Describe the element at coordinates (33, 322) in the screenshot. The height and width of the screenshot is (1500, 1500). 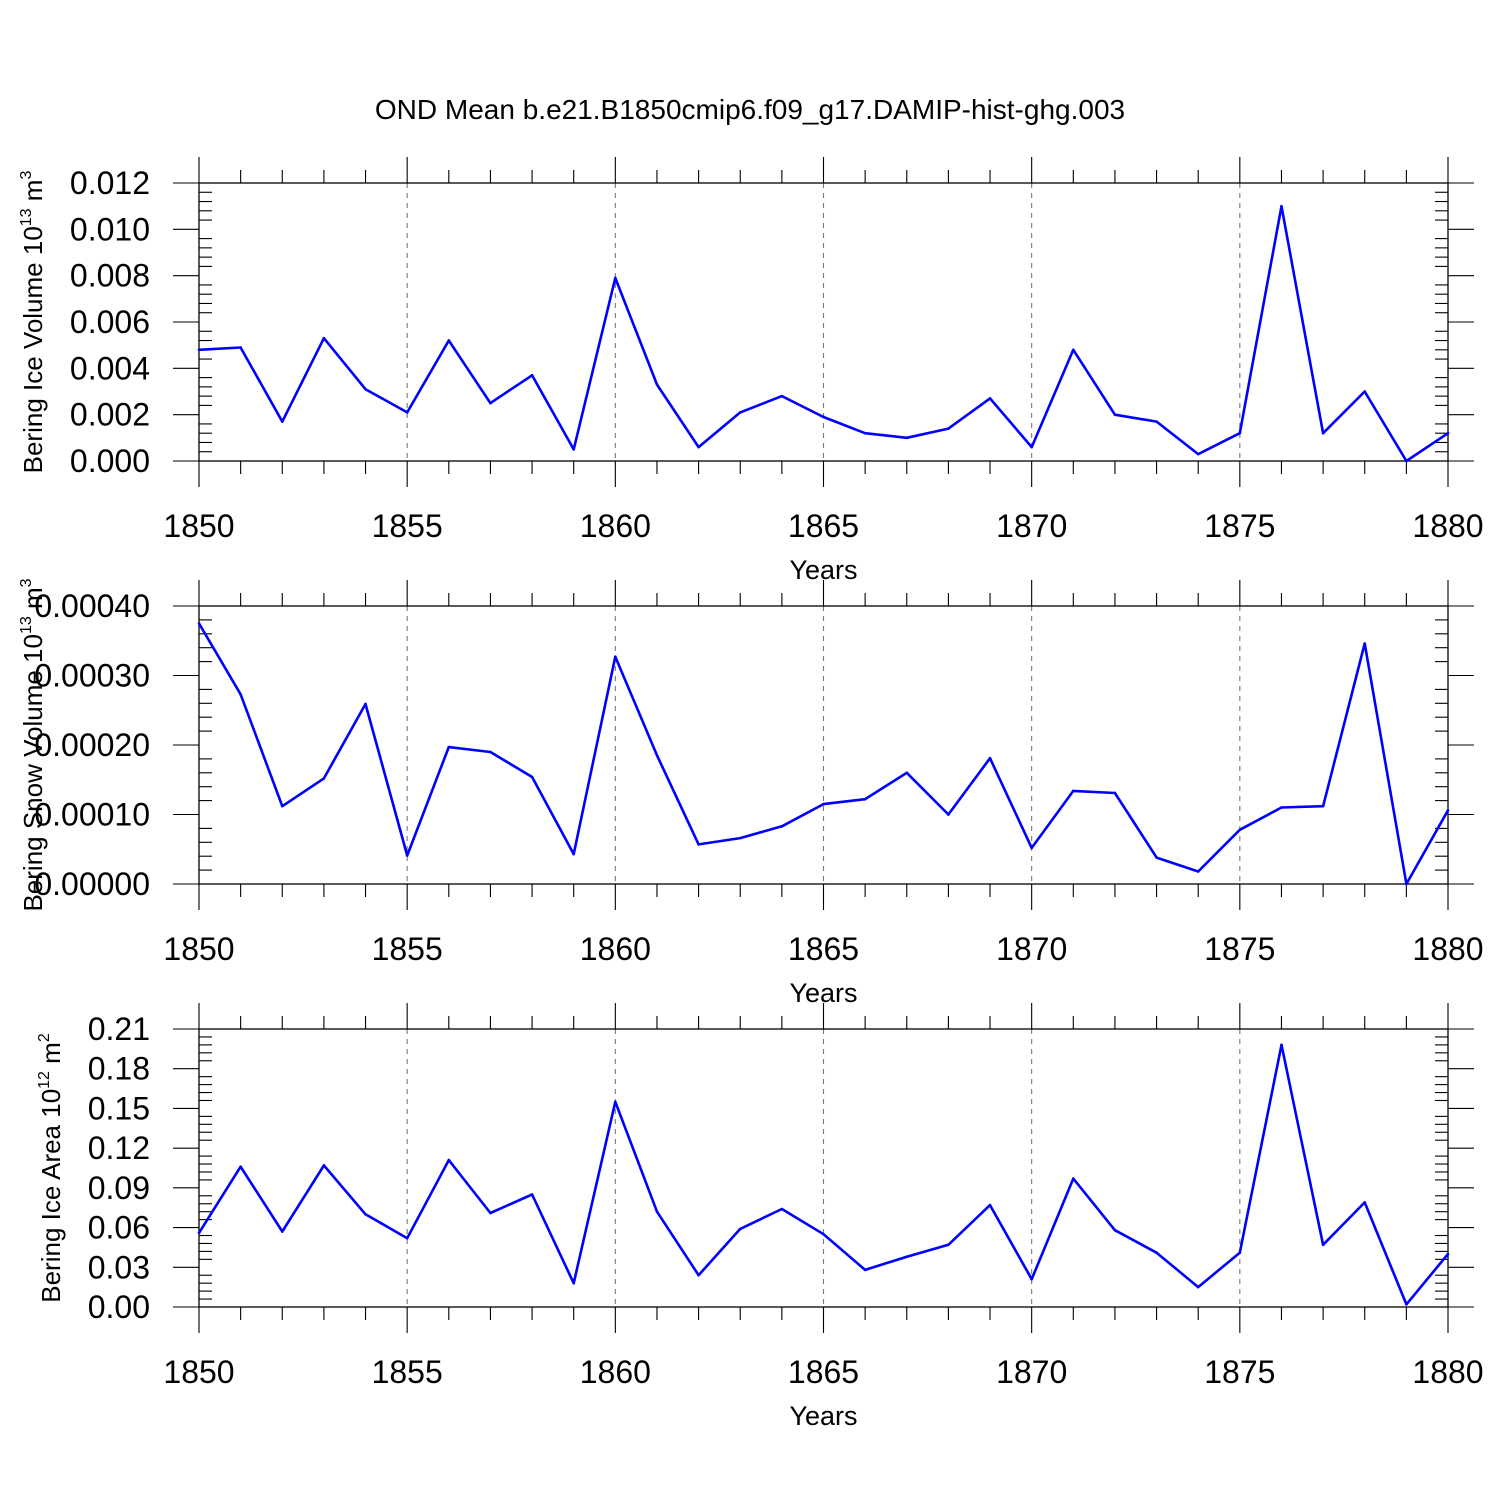
I see `y-axis-label: Bering Ice Volume 1013 m3` at that location.